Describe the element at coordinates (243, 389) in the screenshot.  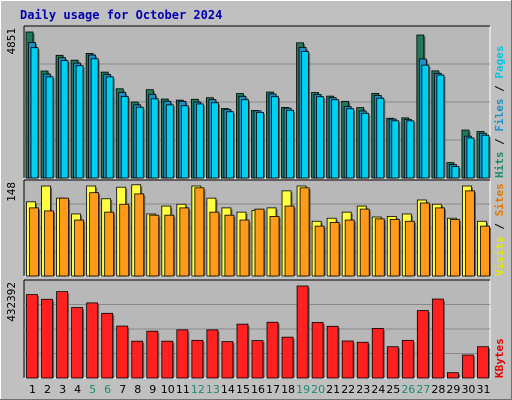
I see `day-label-15: 15` at that location.